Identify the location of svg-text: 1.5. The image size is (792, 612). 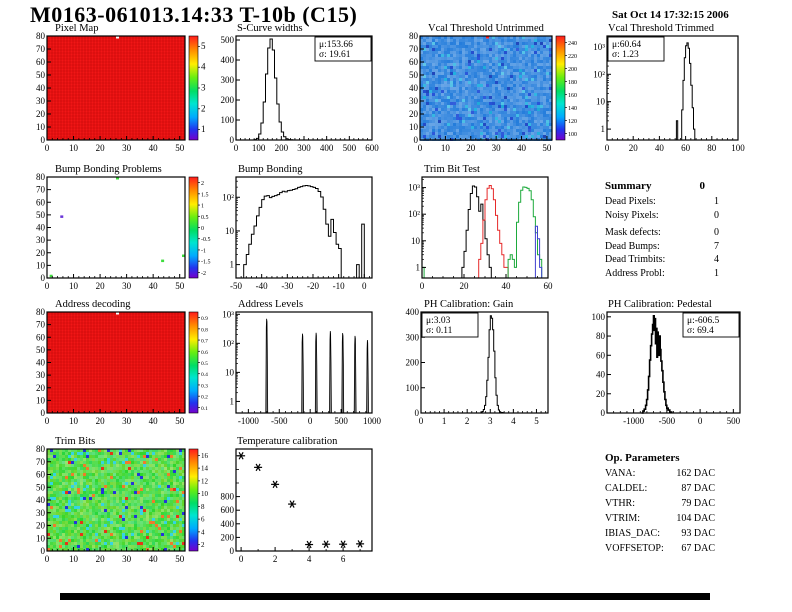
(205, 195).